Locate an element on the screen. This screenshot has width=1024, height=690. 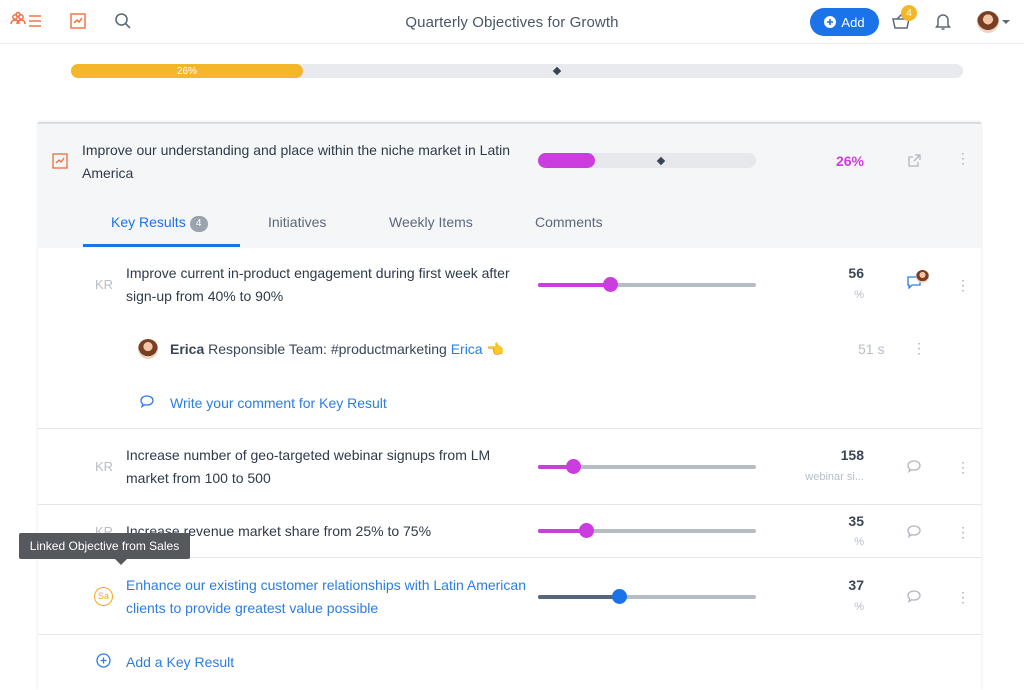
add-key-result-link: Add a Key Result is located at coordinates (180, 662).